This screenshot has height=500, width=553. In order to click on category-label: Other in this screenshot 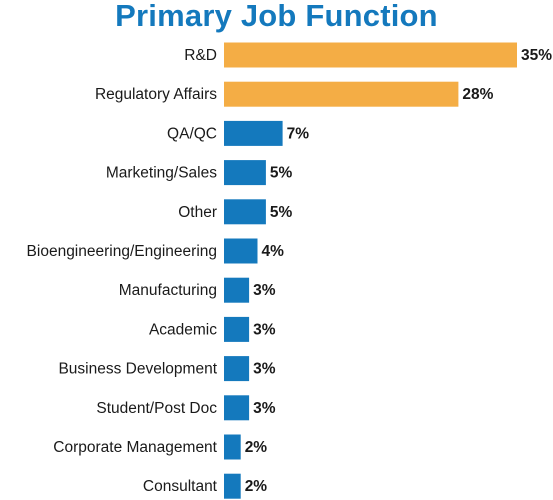, I will do `click(197, 212)`.